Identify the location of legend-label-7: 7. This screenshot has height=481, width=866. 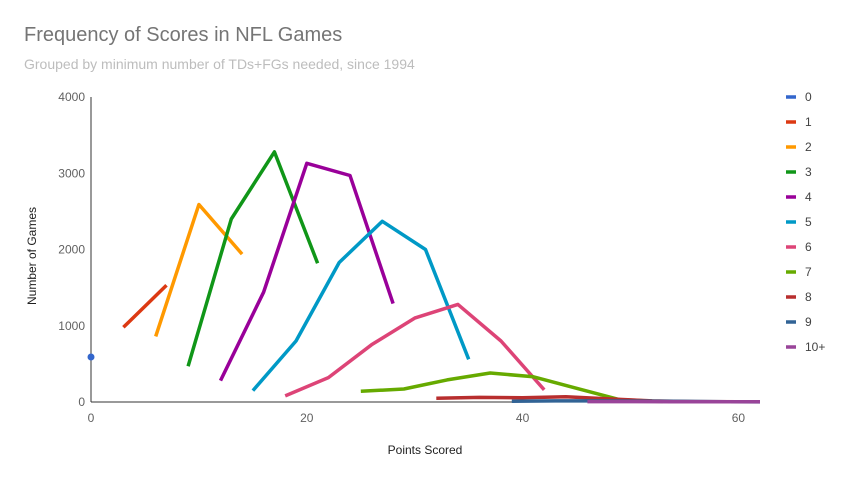
(808, 272).